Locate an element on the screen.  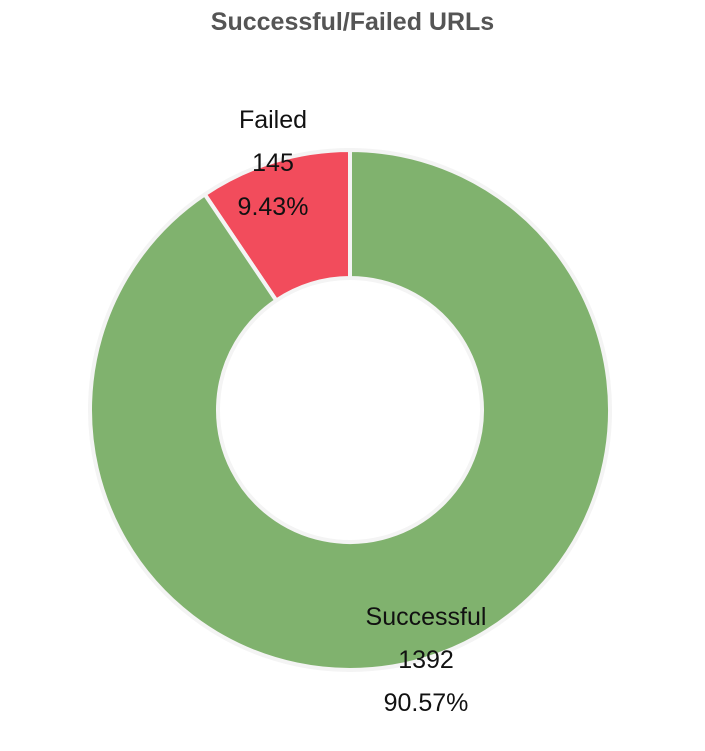
chart-title: Successful/Failed URLs is located at coordinates (352, 22).